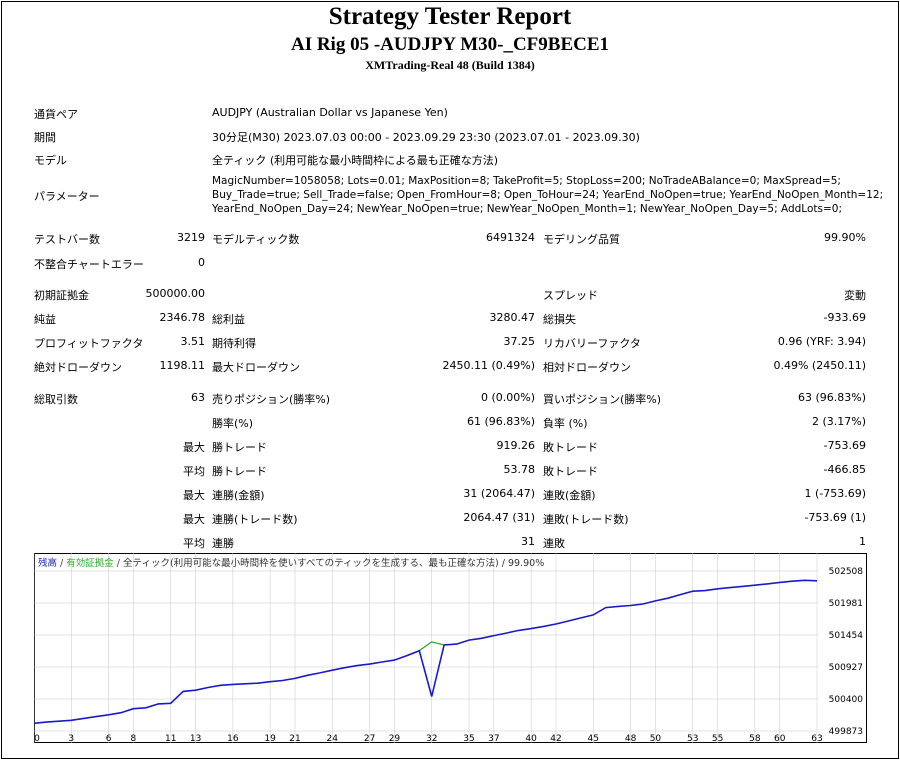 This screenshot has width=900, height=760. I want to click on x-tick-label: 29, so click(395, 738).